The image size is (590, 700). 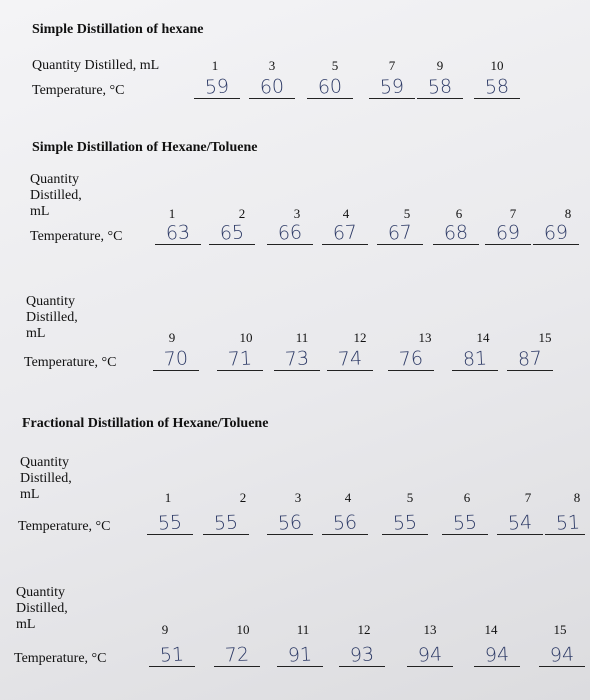 I want to click on quantity-value: 11, so click(x=302, y=337).